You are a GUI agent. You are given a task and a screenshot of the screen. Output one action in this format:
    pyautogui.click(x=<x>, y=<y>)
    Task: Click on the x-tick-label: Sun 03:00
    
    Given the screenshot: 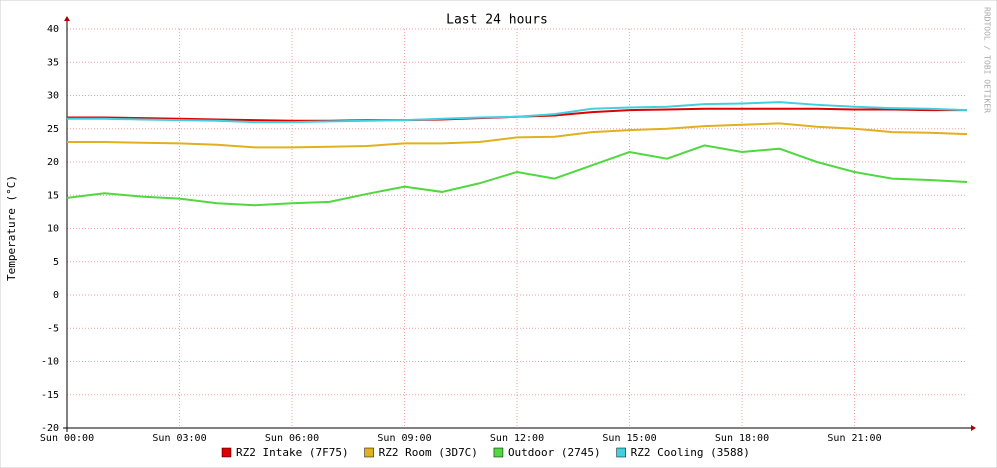 What is the action you would take?
    pyautogui.click(x=179, y=438)
    